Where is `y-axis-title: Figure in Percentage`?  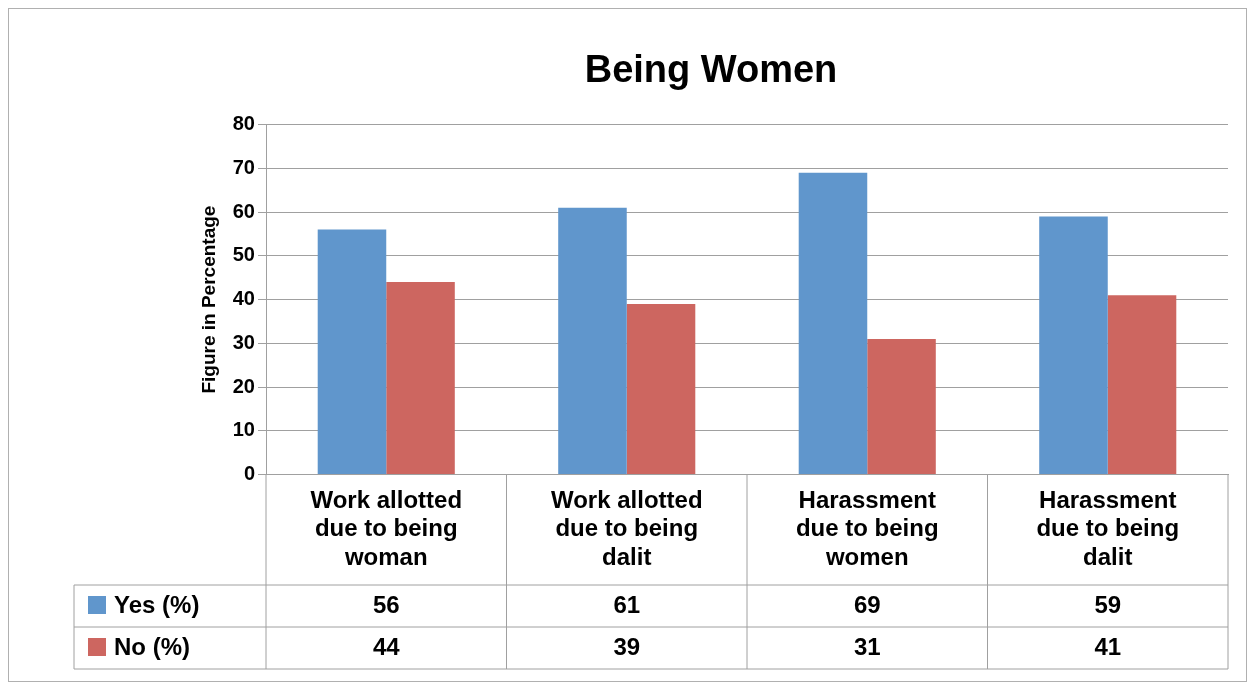
y-axis-title: Figure in Percentage is located at coordinates (208, 299).